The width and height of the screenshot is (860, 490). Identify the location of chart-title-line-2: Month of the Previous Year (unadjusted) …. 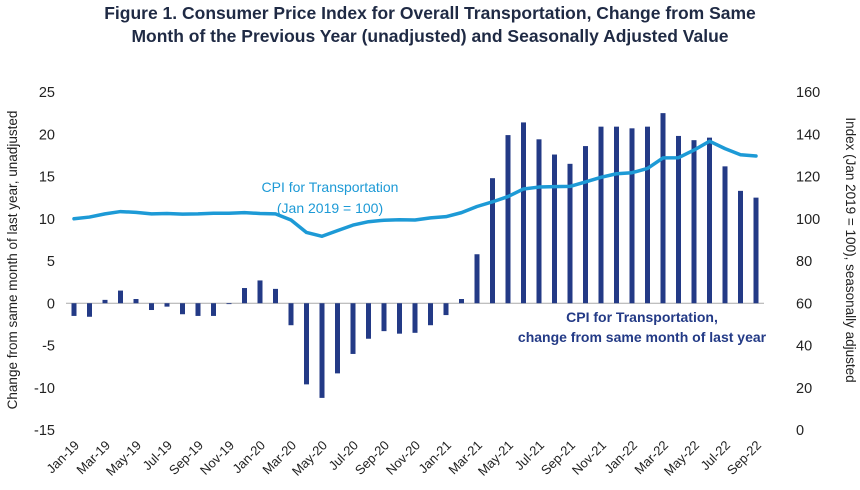
(430, 36).